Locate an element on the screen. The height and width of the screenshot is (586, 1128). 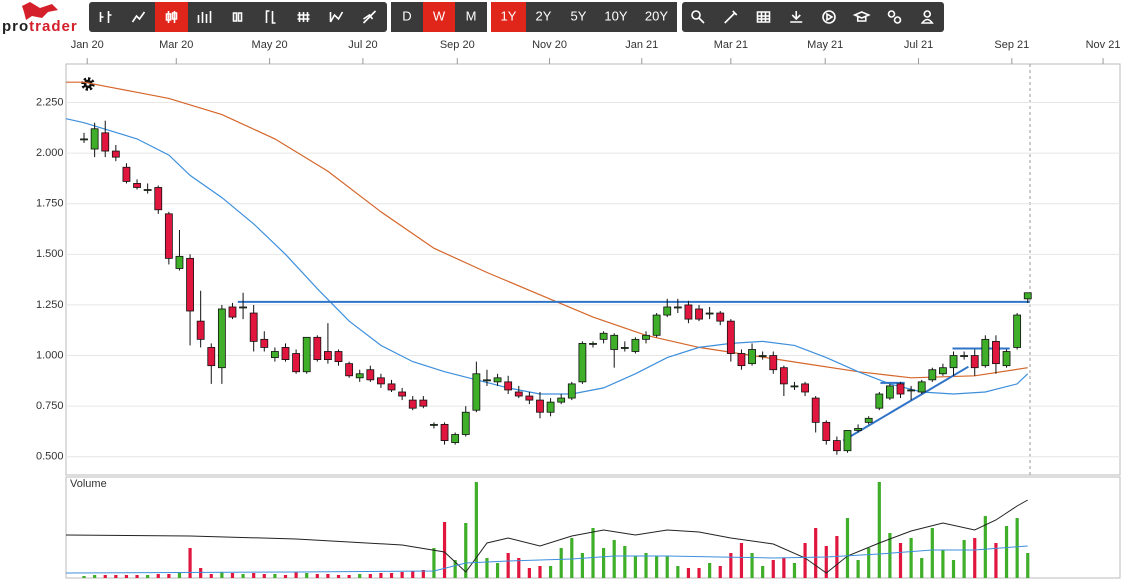
y-tick-label: 2.000 is located at coordinates (50, 153).